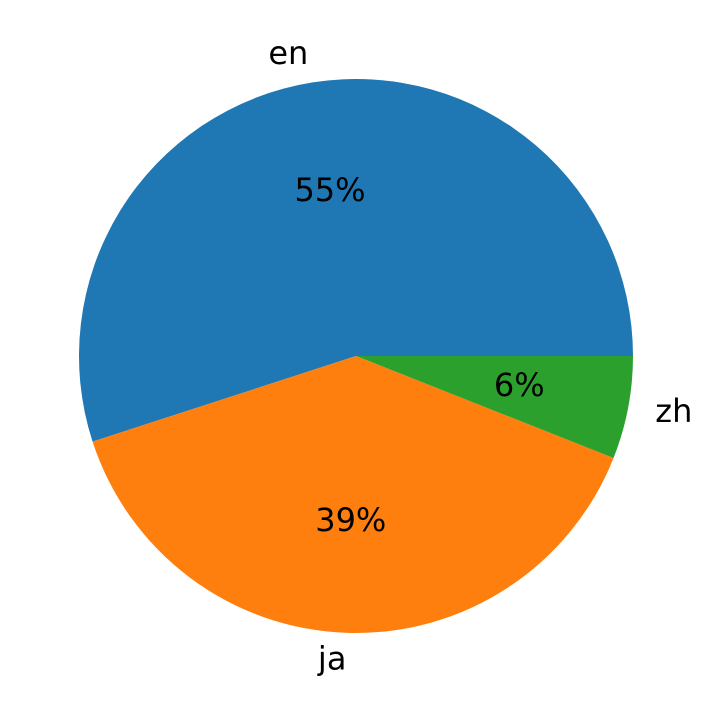  What do you see at coordinates (350, 520) in the screenshot?
I see `percent-label: 39%` at bounding box center [350, 520].